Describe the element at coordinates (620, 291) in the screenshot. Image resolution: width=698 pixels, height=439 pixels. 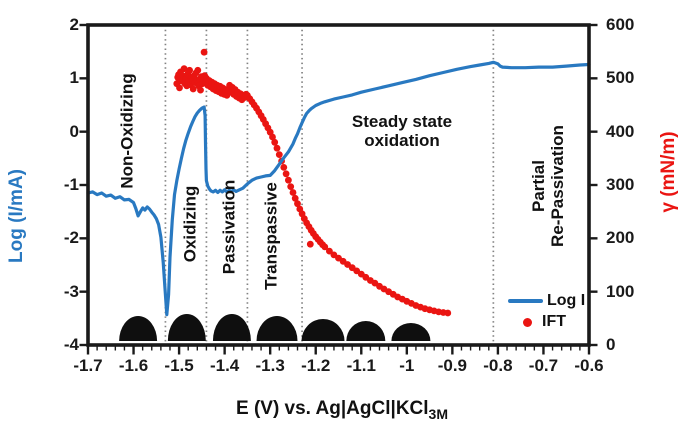
I see `y-right-tick-label: 100` at that location.